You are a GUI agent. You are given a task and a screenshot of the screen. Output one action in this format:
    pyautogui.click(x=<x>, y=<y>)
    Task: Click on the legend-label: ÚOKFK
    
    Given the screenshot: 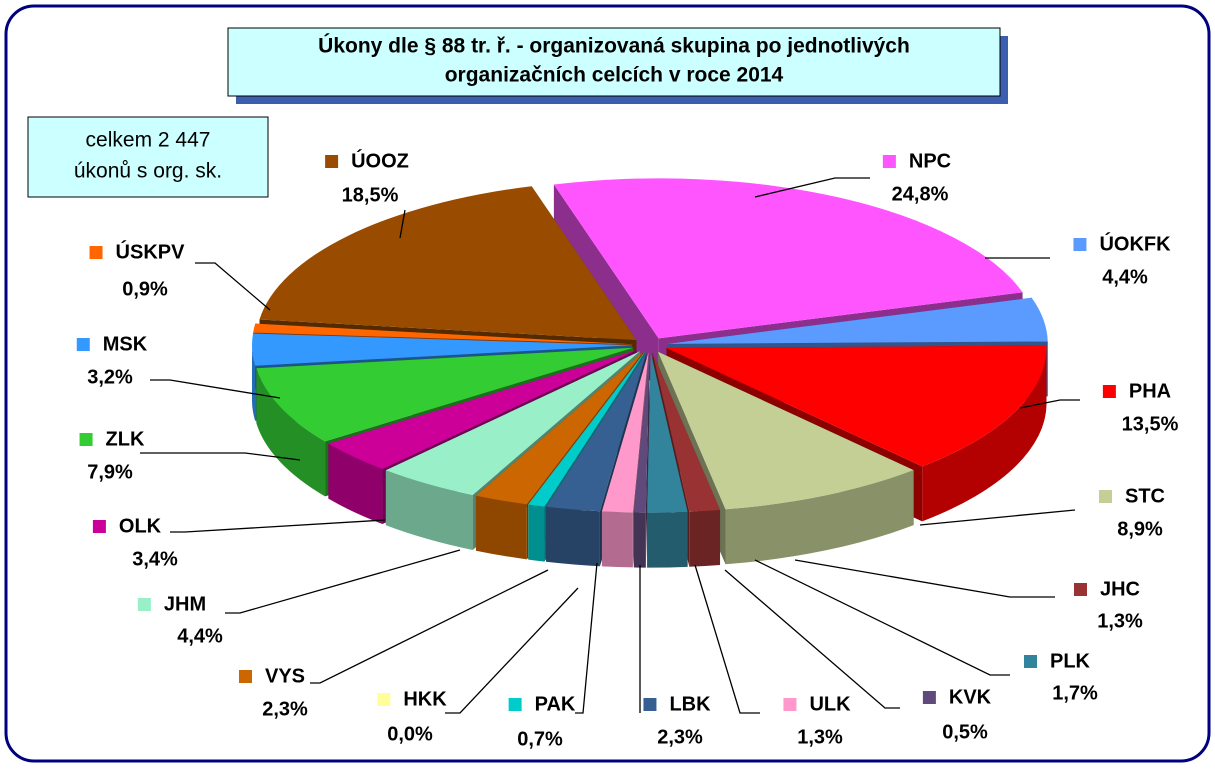 What is the action you would take?
    pyautogui.click(x=1135, y=243)
    